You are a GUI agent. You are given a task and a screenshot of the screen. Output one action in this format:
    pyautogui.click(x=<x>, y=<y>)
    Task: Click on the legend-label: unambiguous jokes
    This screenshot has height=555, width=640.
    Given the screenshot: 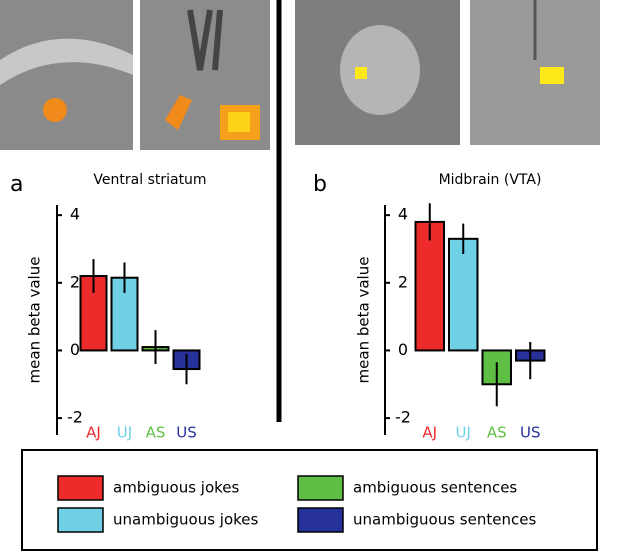 What is the action you would take?
    pyautogui.click(x=186, y=520)
    